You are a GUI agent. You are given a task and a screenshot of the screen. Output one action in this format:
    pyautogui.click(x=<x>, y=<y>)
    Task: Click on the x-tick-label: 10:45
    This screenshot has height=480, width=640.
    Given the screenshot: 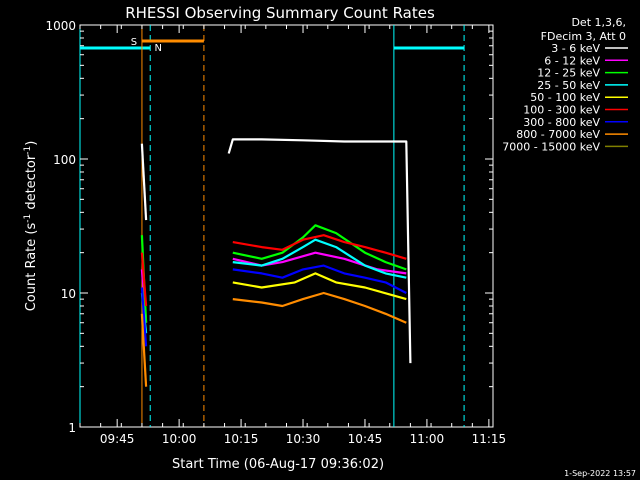 What is the action you would take?
    pyautogui.click(x=365, y=439)
    